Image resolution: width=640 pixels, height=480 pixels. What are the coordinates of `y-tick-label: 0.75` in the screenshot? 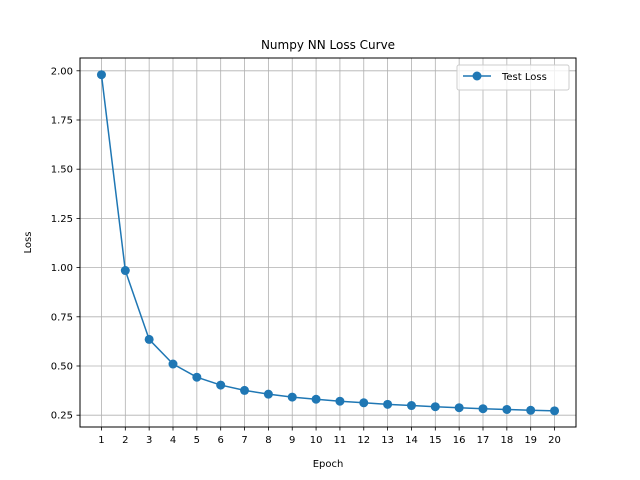 It's located at (62, 317).